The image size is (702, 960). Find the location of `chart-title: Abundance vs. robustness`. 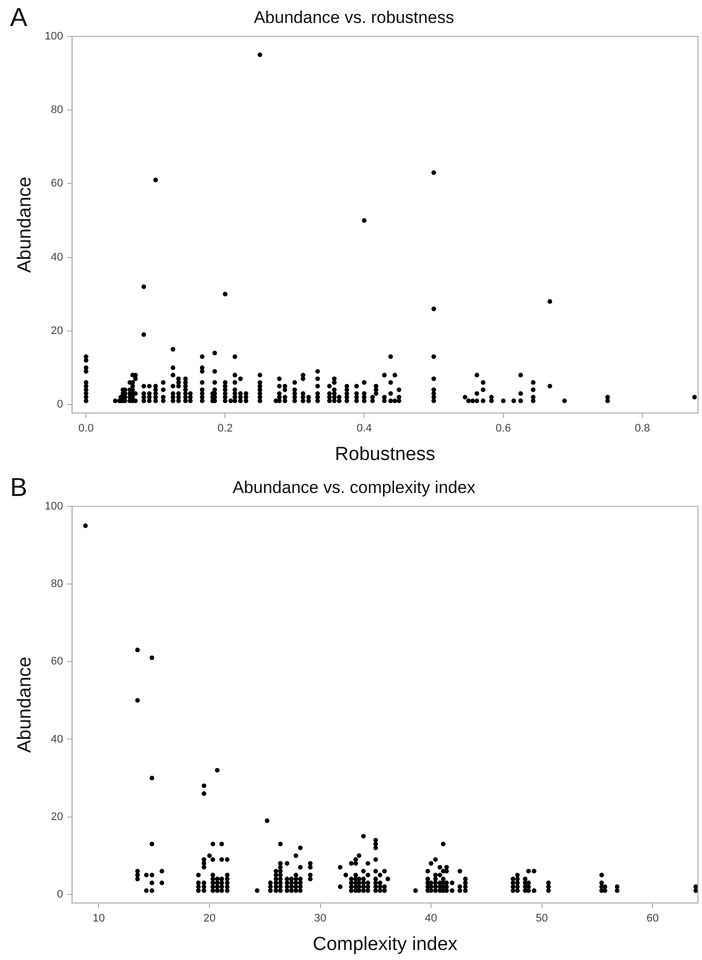

chart-title: Abundance vs. robustness is located at coordinates (354, 17).